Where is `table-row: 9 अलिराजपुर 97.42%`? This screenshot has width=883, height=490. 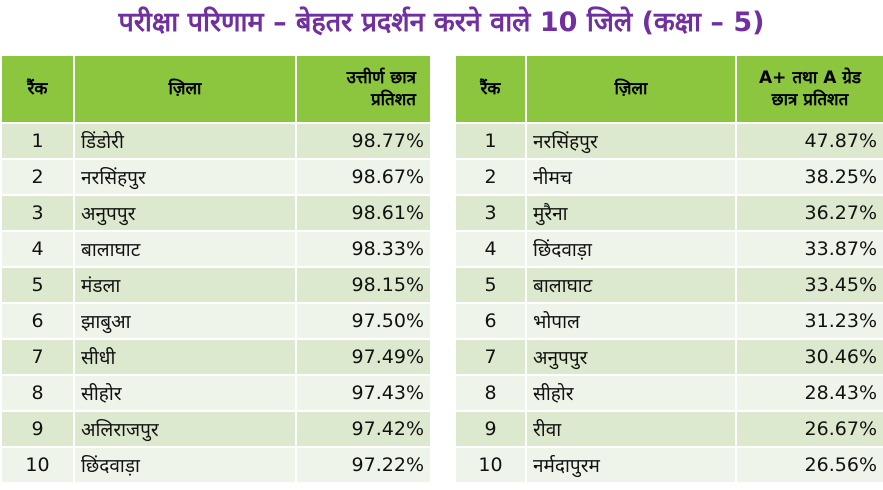 table-row: 9 अलिराजपुर 97.42% is located at coordinates (216, 428).